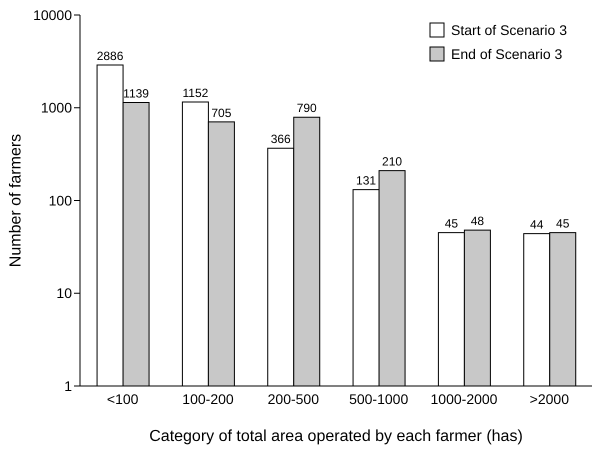 This screenshot has width=607, height=461. Describe the element at coordinates (366, 181) in the screenshot. I see `data-label: 131` at that location.